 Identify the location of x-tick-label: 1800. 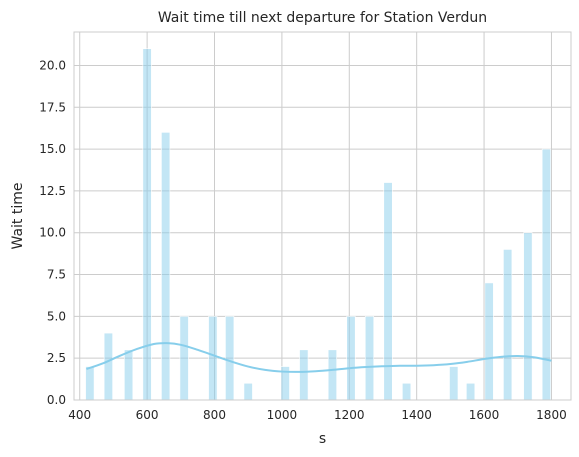
(551, 415).